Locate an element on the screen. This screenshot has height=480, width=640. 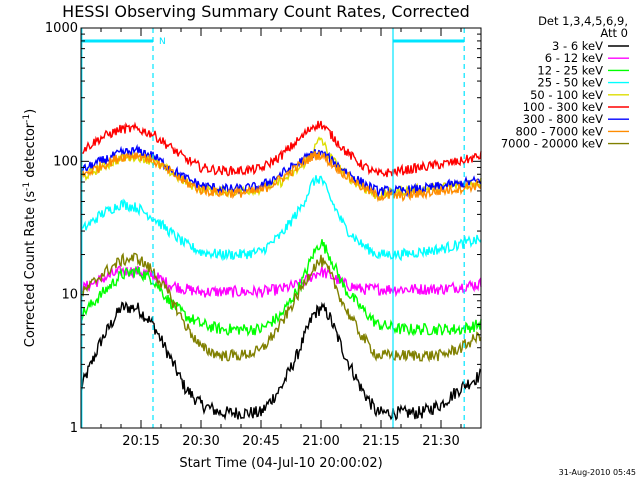
legend-header-attenuator: Att 0 is located at coordinates (614, 33).